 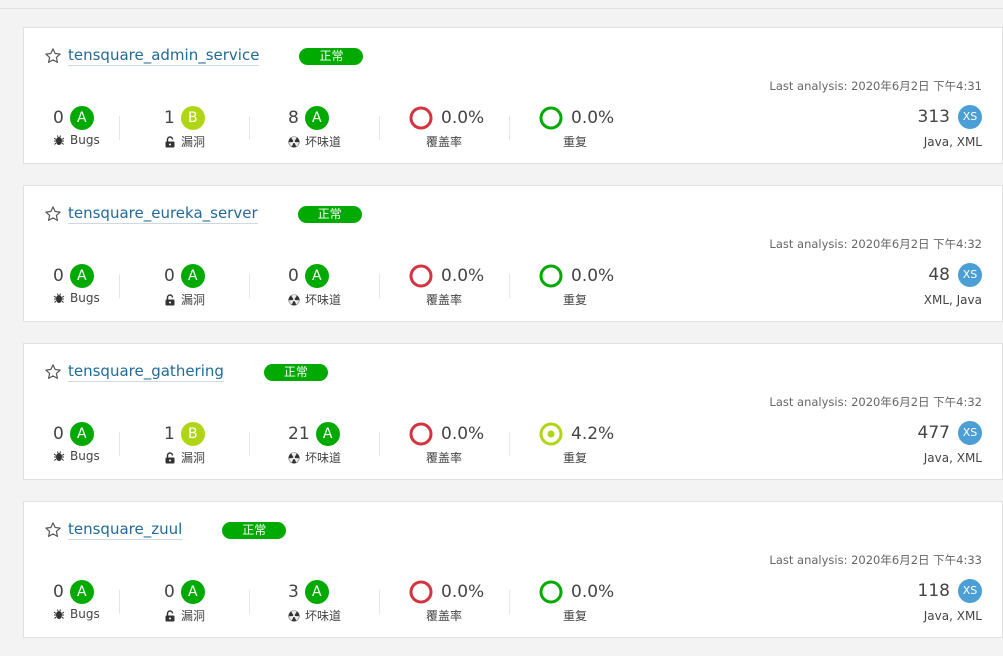 What do you see at coordinates (164, 56) in the screenshot?
I see `project-name-link: tensquare_admin_service` at bounding box center [164, 56].